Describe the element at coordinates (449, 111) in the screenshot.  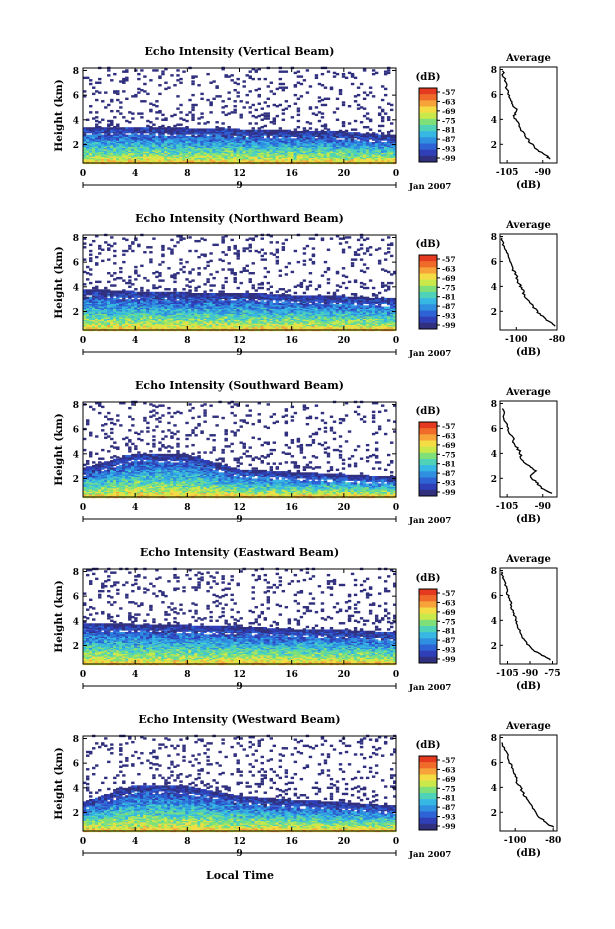
I see `colorbar-tick-label: -69` at that location.